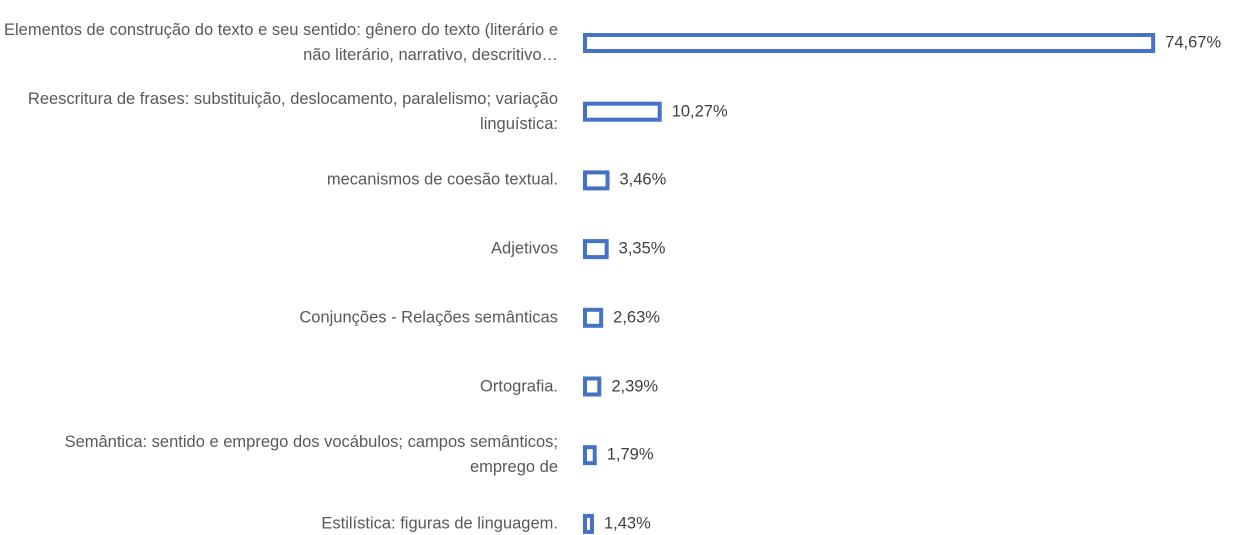  What do you see at coordinates (635, 386) in the screenshot?
I see `value-label: 2,39%` at bounding box center [635, 386].